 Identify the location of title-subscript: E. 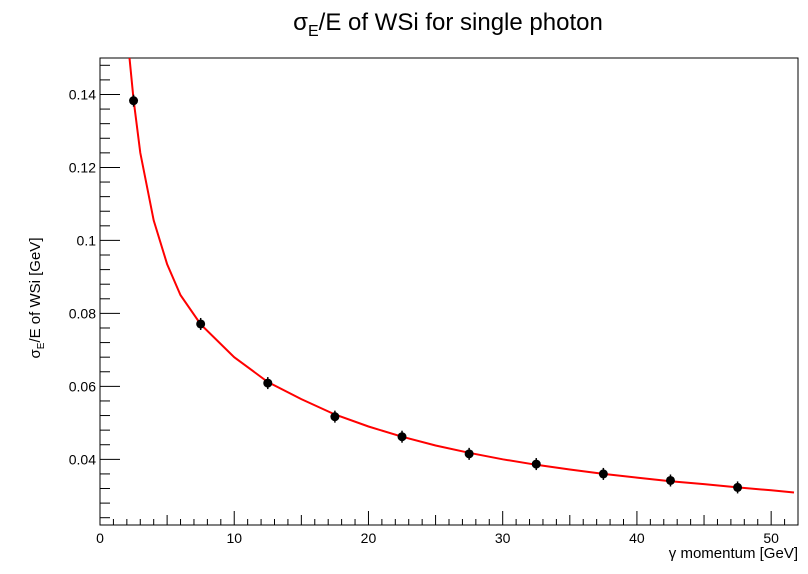
(313, 31).